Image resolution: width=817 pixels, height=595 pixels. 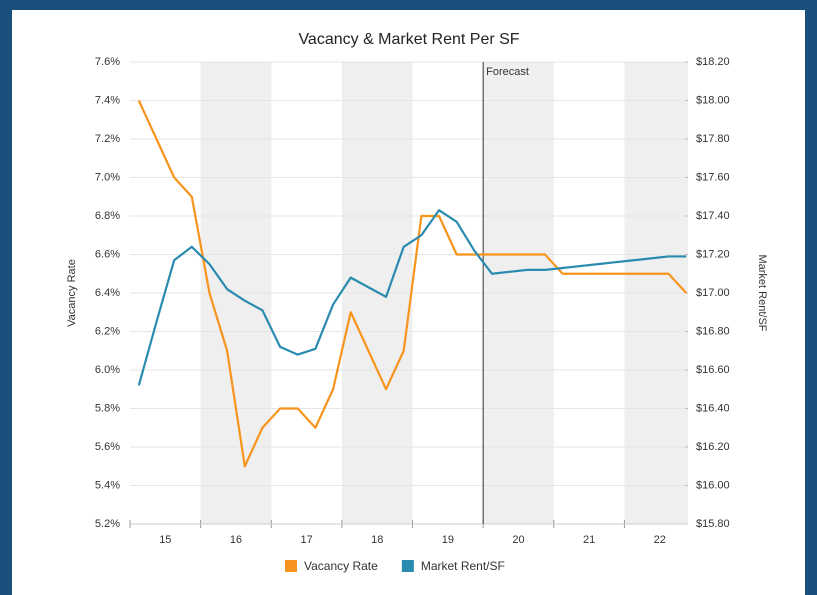 I want to click on y-tick-label: 5.8%, so click(x=107, y=408).